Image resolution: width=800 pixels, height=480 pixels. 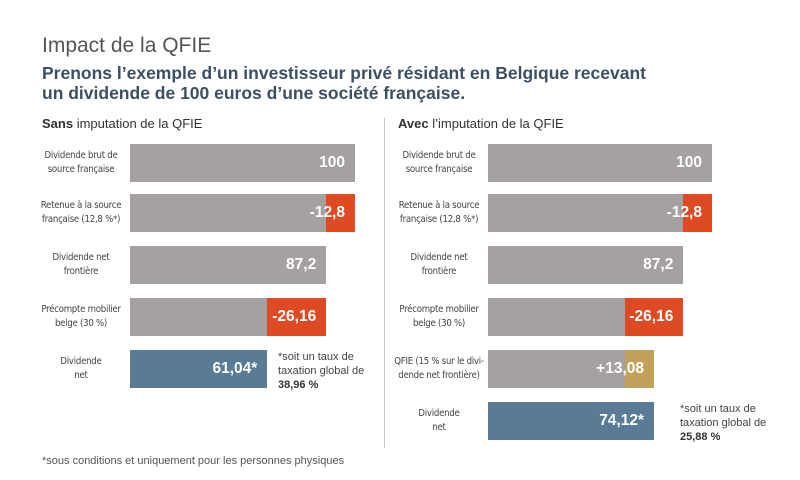 I want to click on right-row-label: Dividende net frontière, so click(x=439, y=264).